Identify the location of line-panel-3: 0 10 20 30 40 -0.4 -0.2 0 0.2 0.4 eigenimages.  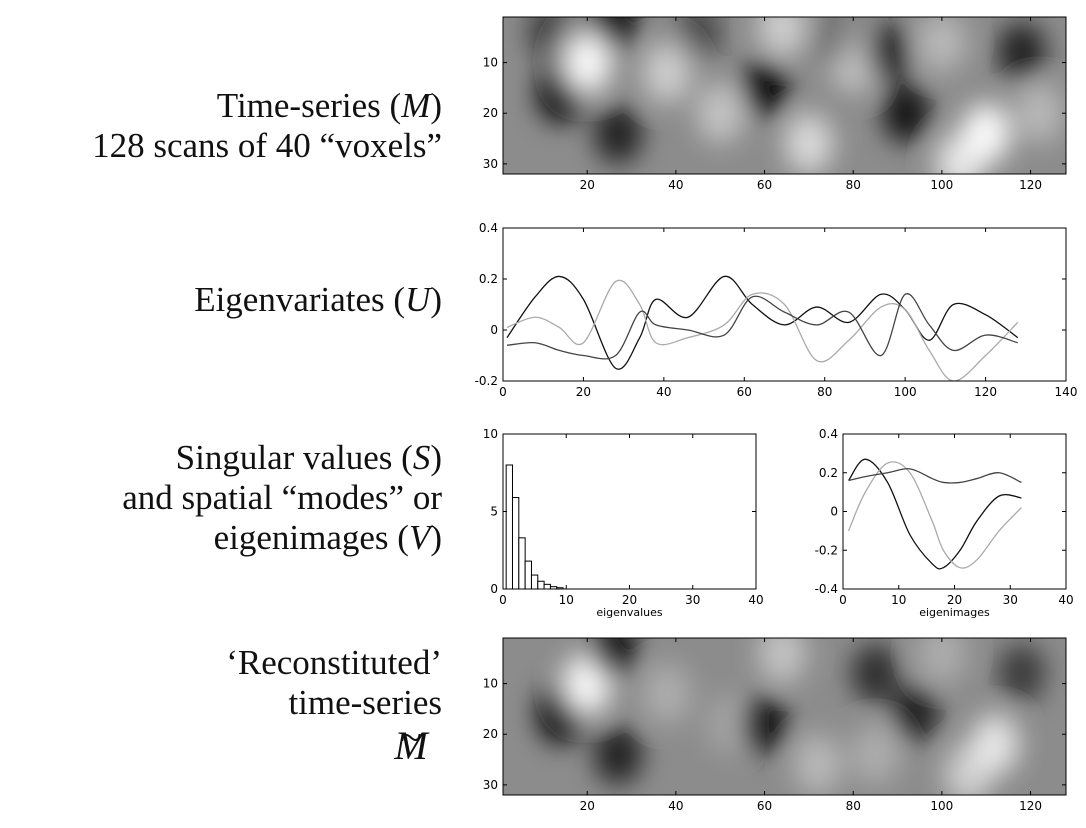
(944, 523).